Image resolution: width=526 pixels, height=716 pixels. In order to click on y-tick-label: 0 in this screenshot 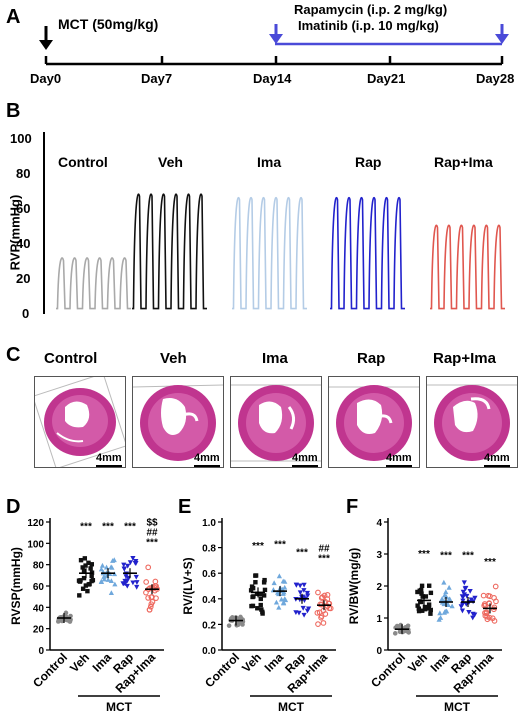, I will do `click(379, 651)`.